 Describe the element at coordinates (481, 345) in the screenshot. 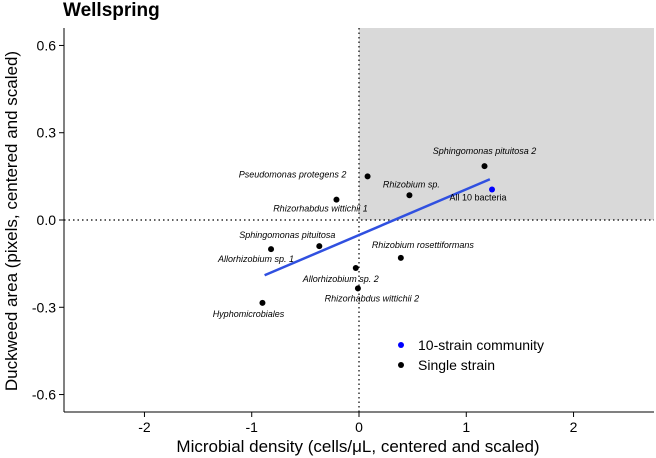

I see `legend-label: 10-strain community` at that location.